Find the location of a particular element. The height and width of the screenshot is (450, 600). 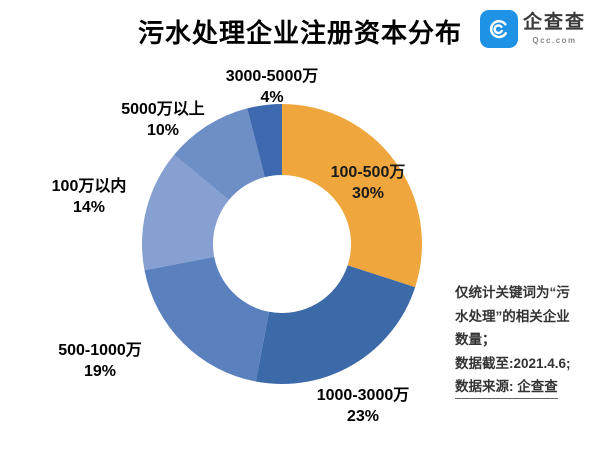

note-line: 水处理”的相关企业 is located at coordinates (512, 316).